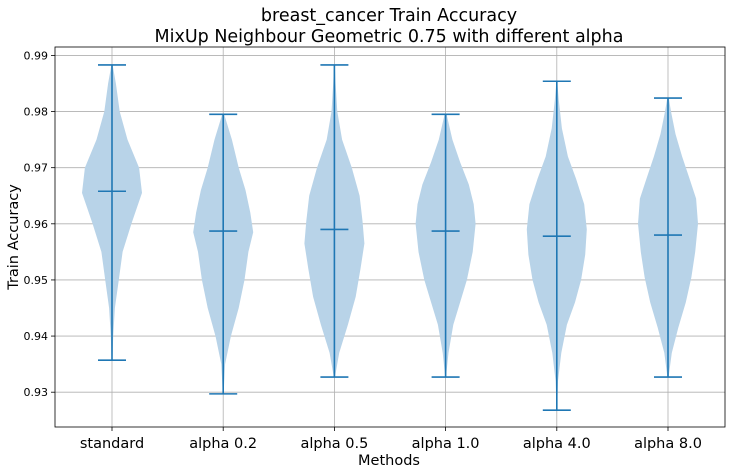 The width and height of the screenshot is (731, 474). What do you see at coordinates (36, 112) in the screenshot?
I see `y-tick-label: 0.98` at bounding box center [36, 112].